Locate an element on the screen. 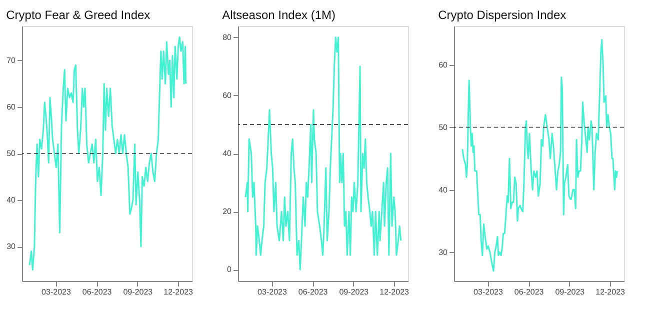 This screenshot has width=661, height=331. y-tick-label: 0 is located at coordinates (229, 269).